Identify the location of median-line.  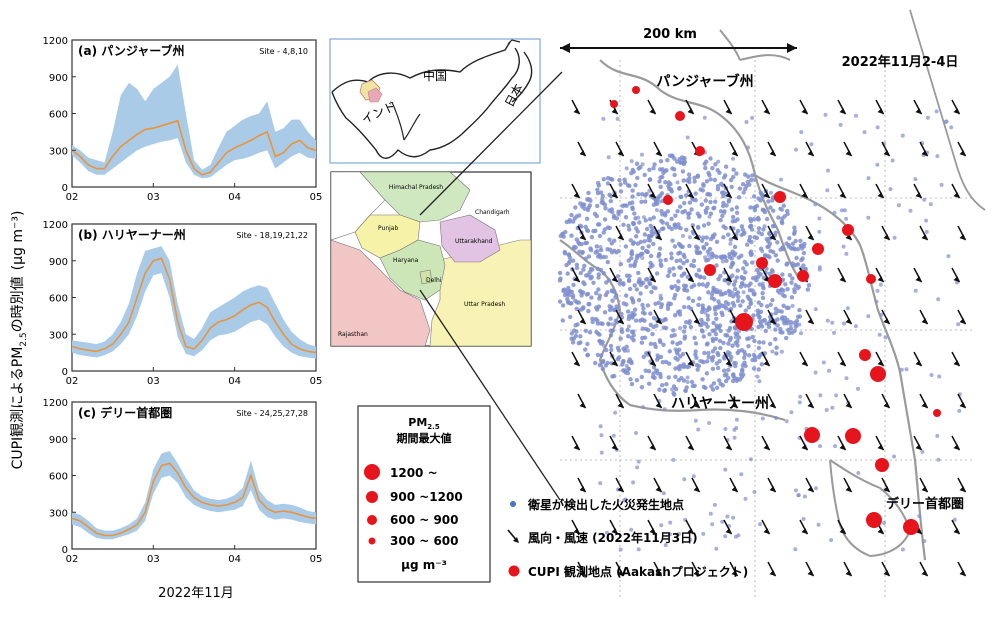
(194, 305).